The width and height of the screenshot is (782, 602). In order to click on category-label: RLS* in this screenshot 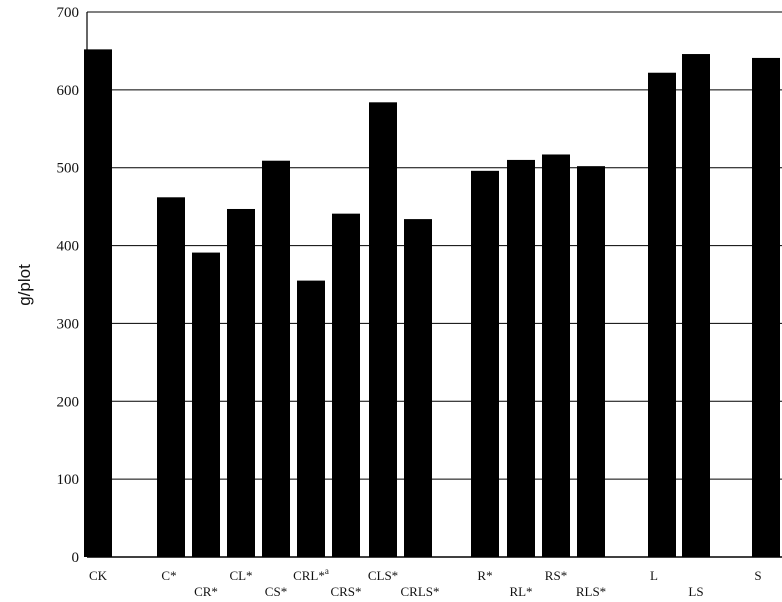, I will do `click(591, 591)`.